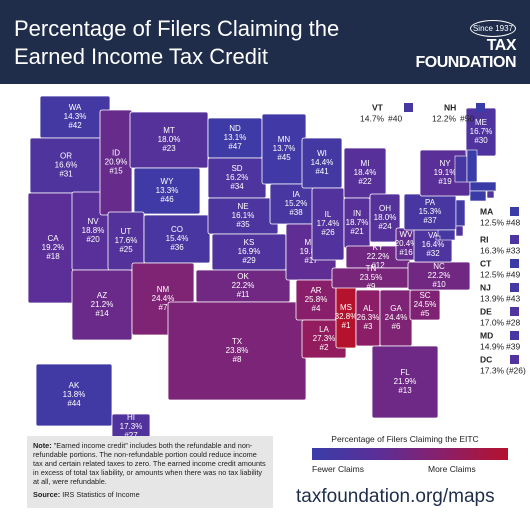 This screenshot has height=530, width=530. Describe the element at coordinates (169, 130) in the screenshot. I see `state-abbr: MT` at that location.